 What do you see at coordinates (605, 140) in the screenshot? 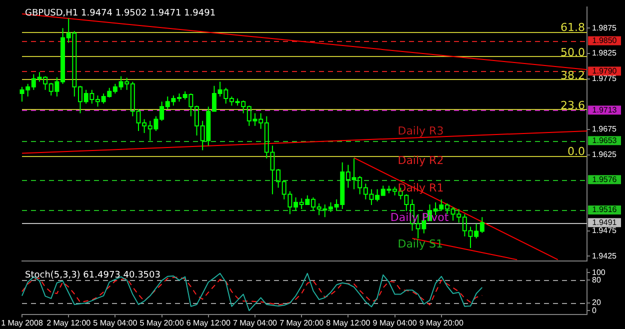
I see `ref-line-label: 1.9653` at bounding box center [605, 140].